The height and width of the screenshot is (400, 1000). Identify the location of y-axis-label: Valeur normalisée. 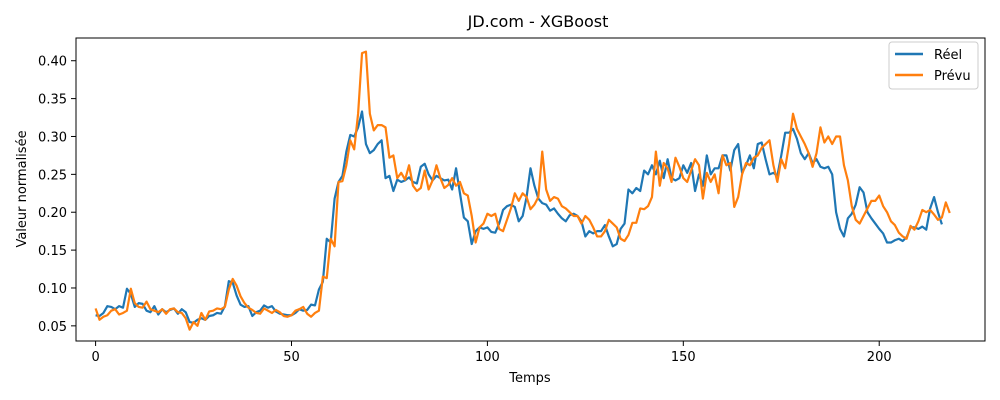
(22, 188).